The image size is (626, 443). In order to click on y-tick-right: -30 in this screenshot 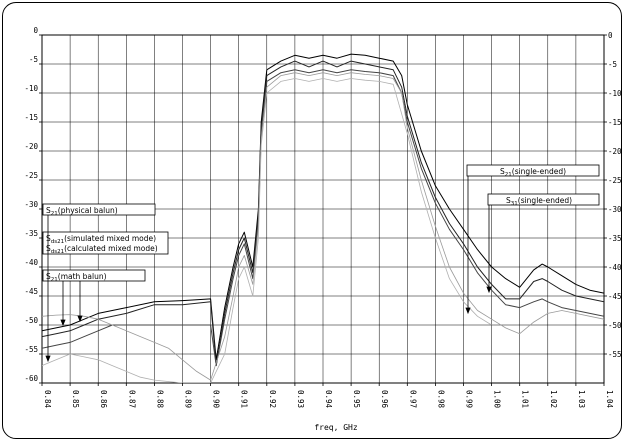, I will do `click(613, 209)`.